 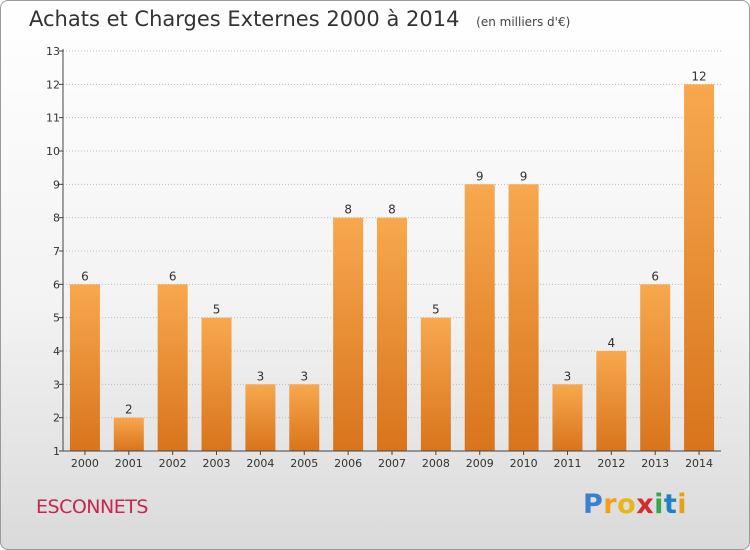 What do you see at coordinates (567, 463) in the screenshot?
I see `x-tick-label: 2011` at bounding box center [567, 463].